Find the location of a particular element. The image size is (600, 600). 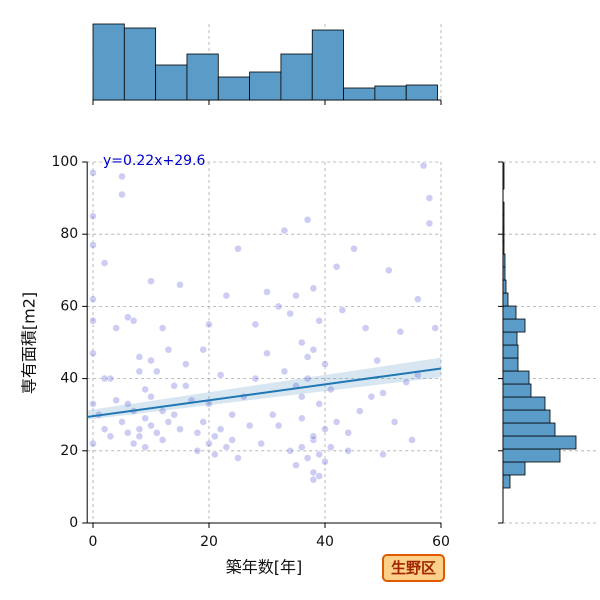

x-tick-label: 0 is located at coordinates (93, 542).